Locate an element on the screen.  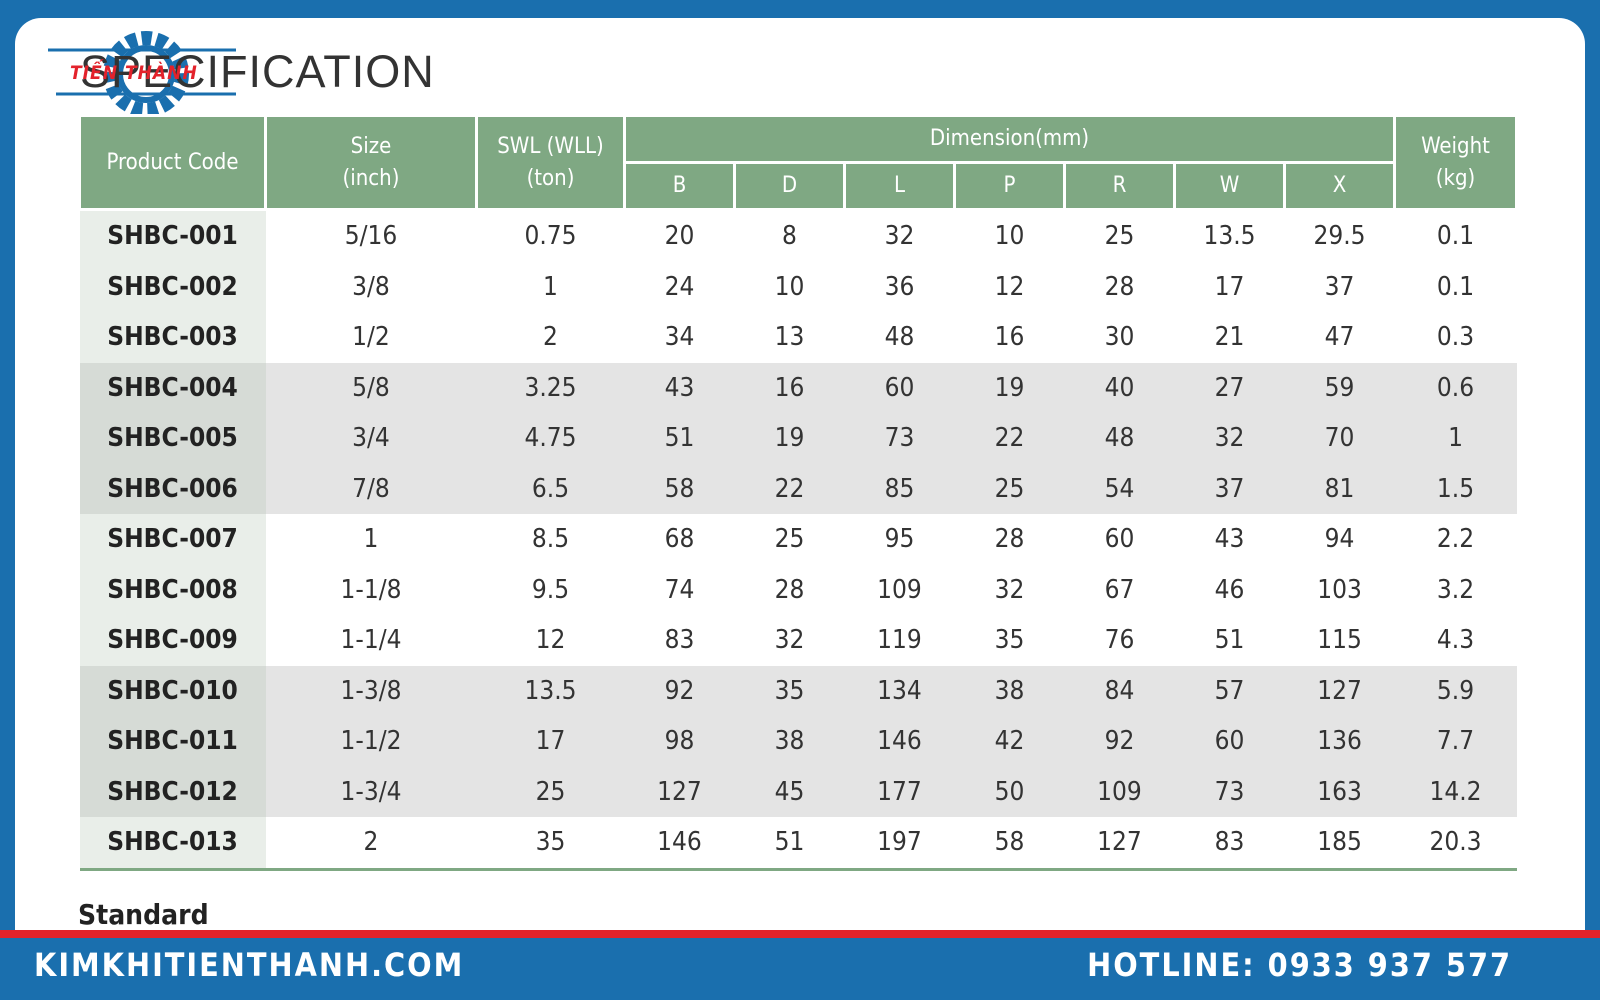
cell: 27 is located at coordinates (1229, 387).